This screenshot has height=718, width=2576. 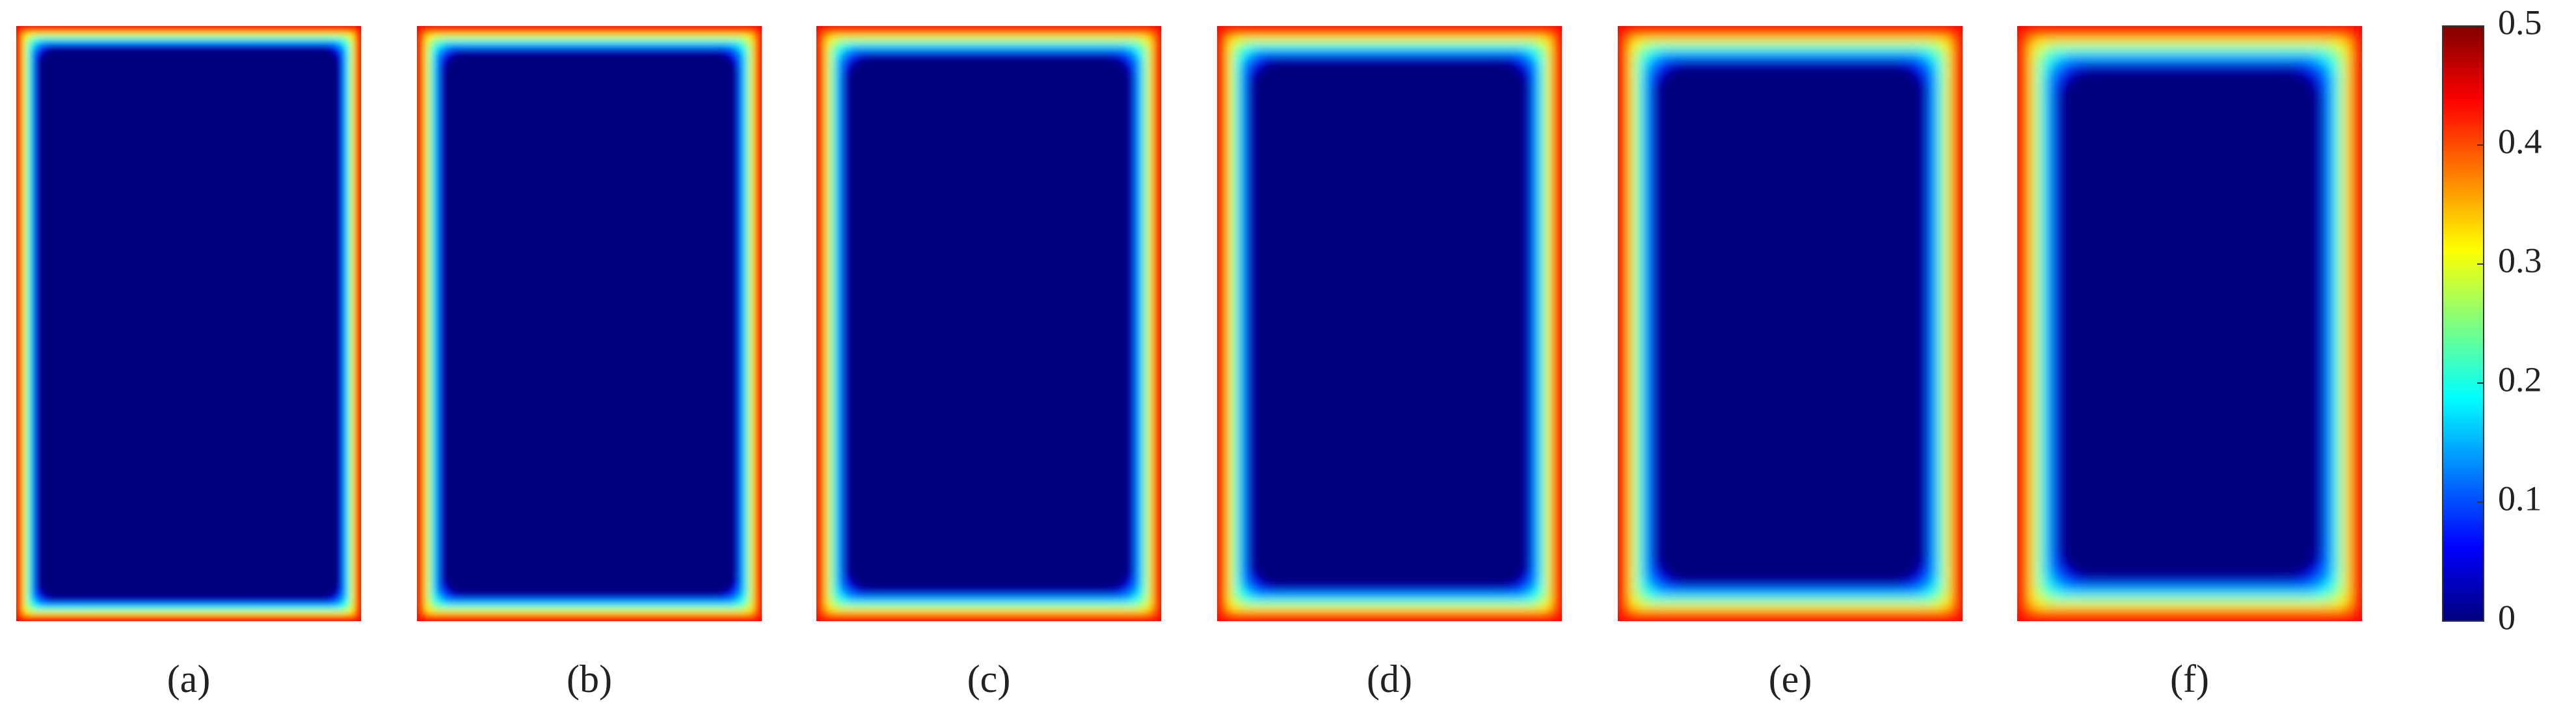 I want to click on panel-label: (a), so click(x=189, y=679).